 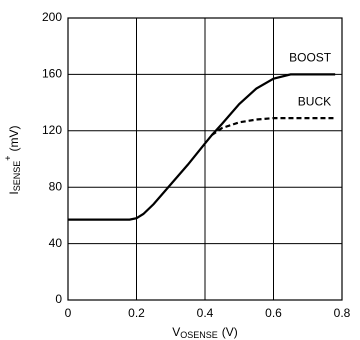 I want to click on y-tick-label: 200, so click(x=52, y=17).